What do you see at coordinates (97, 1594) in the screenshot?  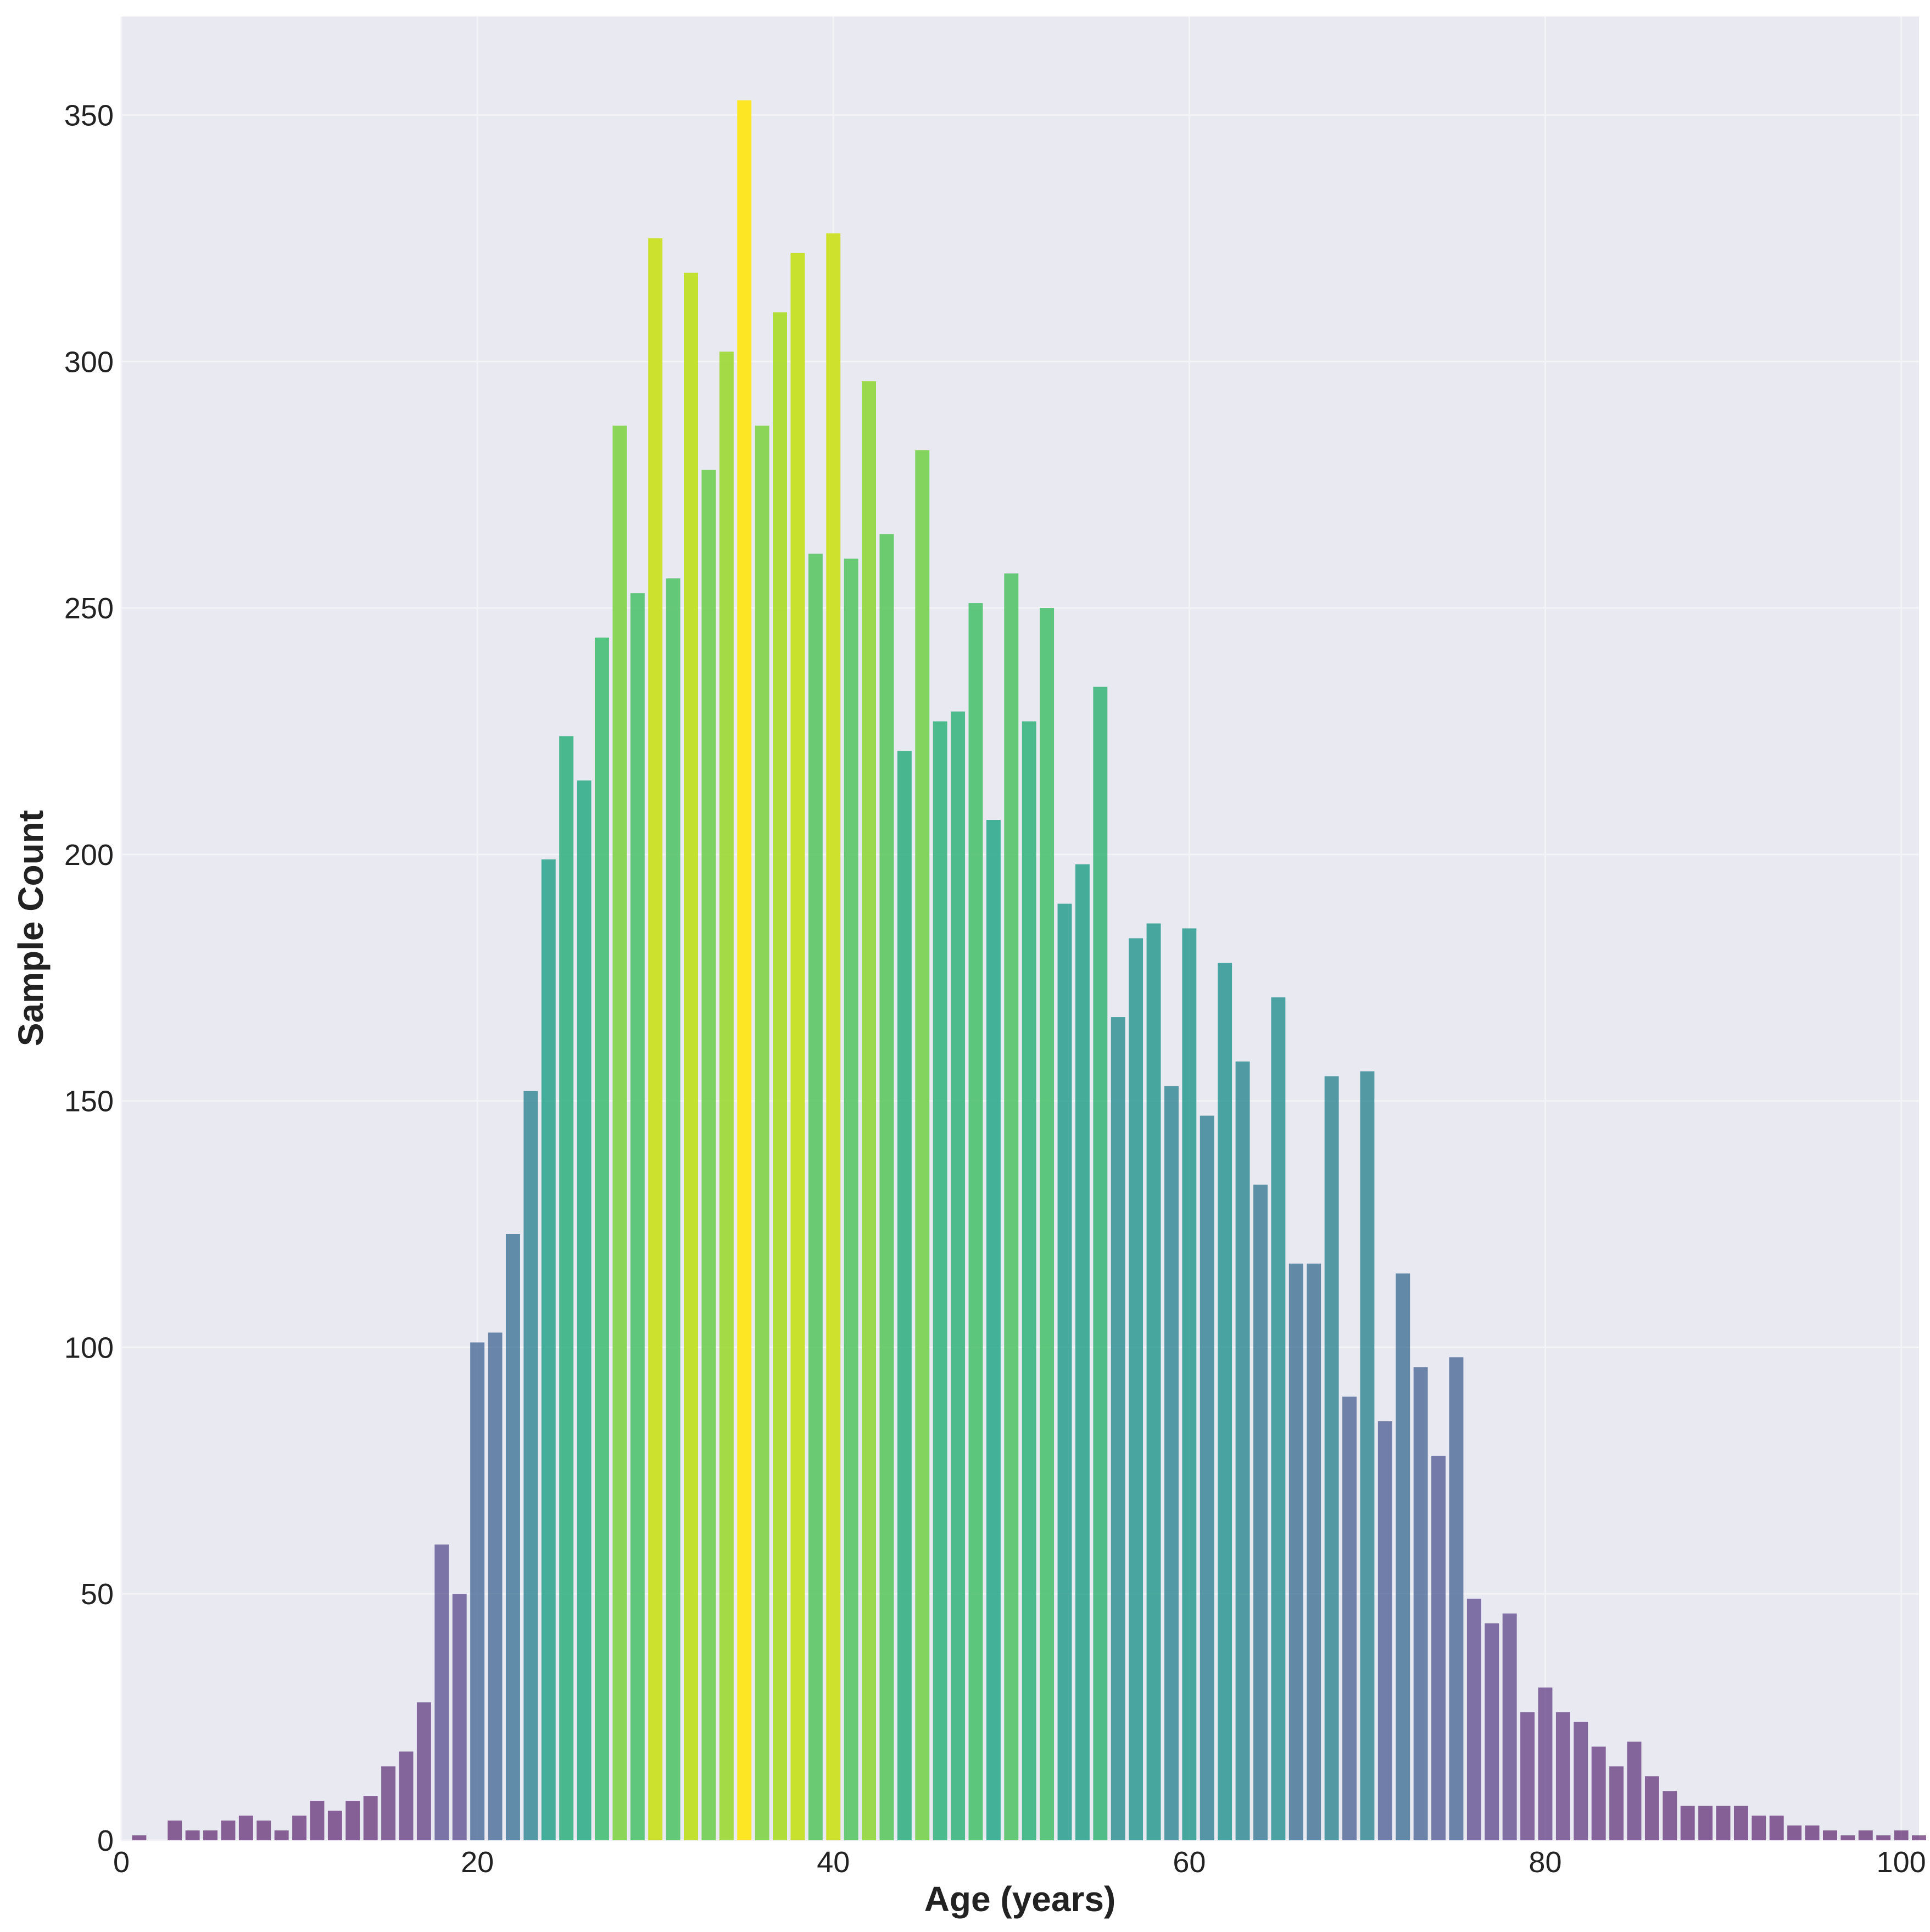 I see `y-tick-label: 50` at bounding box center [97, 1594].